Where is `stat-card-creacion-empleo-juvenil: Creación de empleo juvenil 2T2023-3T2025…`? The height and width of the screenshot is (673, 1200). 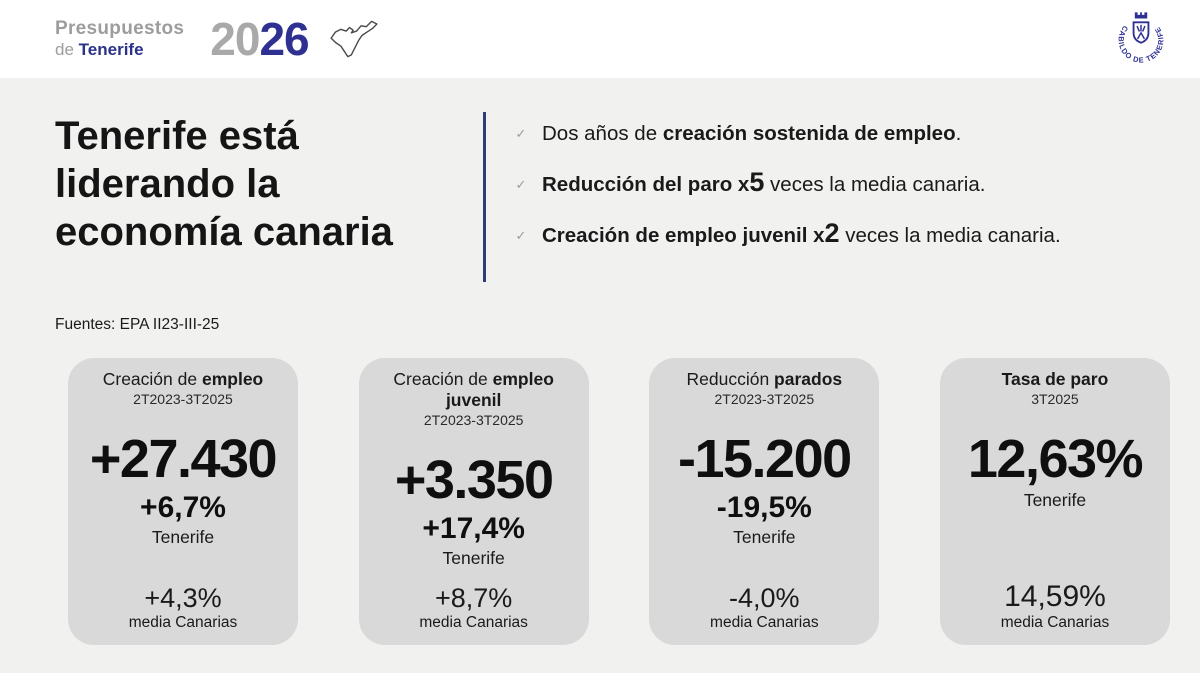
stat-card-creacion-empleo-juvenil: Creación de empleo juvenil 2T2023-3T2025… is located at coordinates (473, 501).